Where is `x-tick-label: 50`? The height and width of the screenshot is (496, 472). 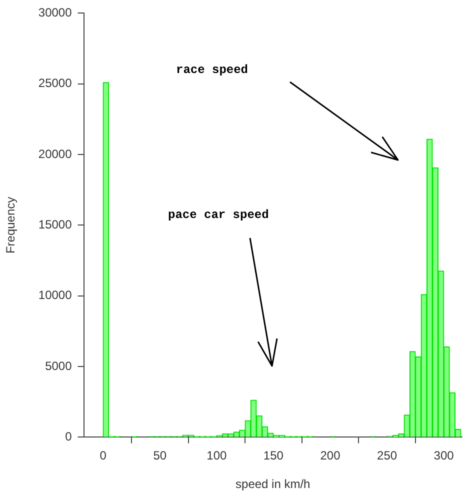 x-tick-label: 50 is located at coordinates (160, 455).